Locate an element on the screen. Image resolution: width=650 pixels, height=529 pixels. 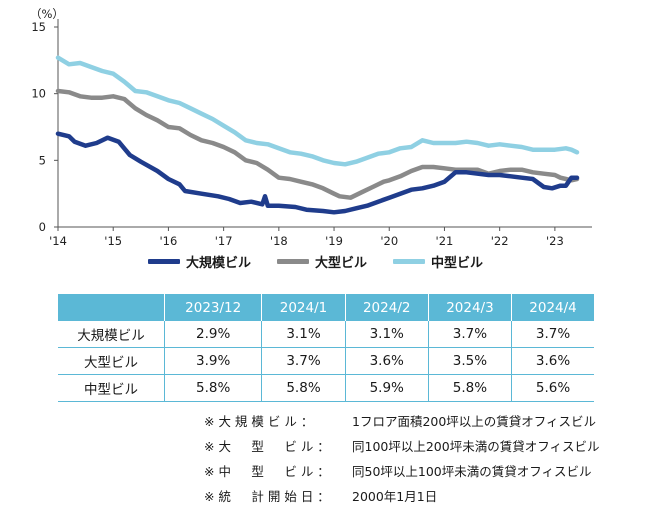
y-tick-label: 10 is located at coordinates (38, 94).